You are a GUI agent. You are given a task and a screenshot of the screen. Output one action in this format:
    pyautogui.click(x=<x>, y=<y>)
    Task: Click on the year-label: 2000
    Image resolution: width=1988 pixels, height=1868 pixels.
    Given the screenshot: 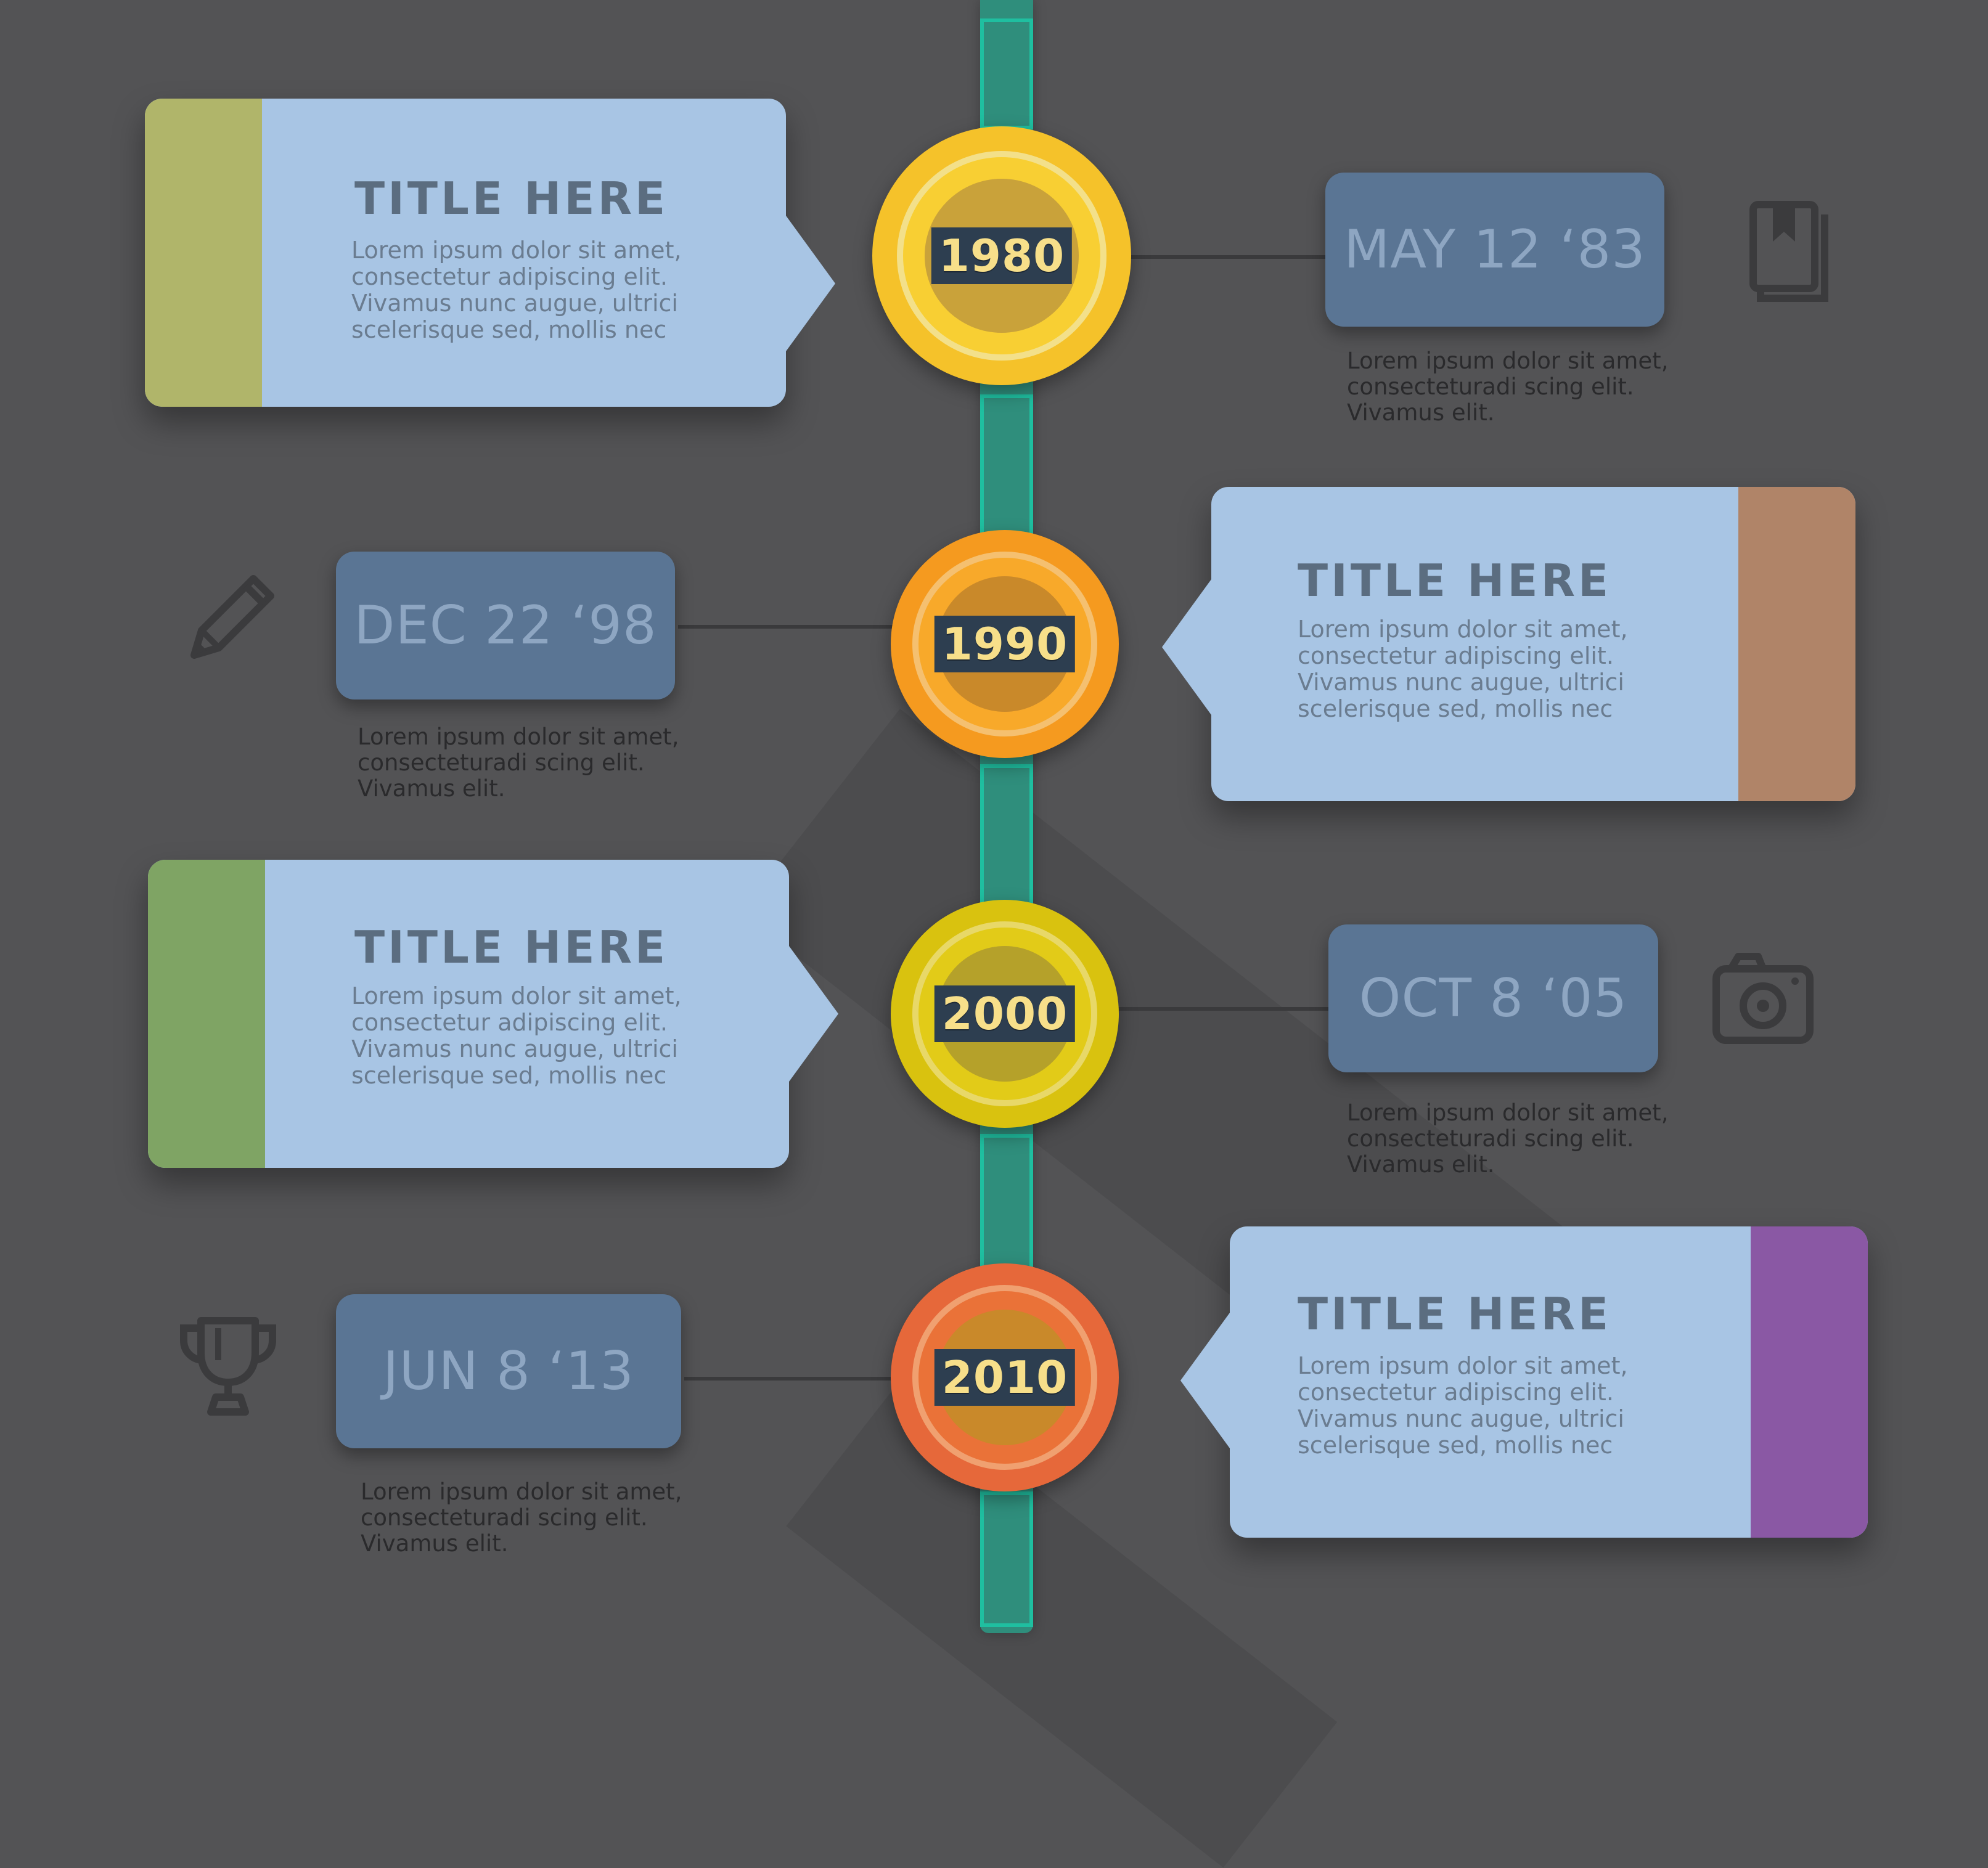 What is the action you would take?
    pyautogui.click(x=1005, y=1013)
    